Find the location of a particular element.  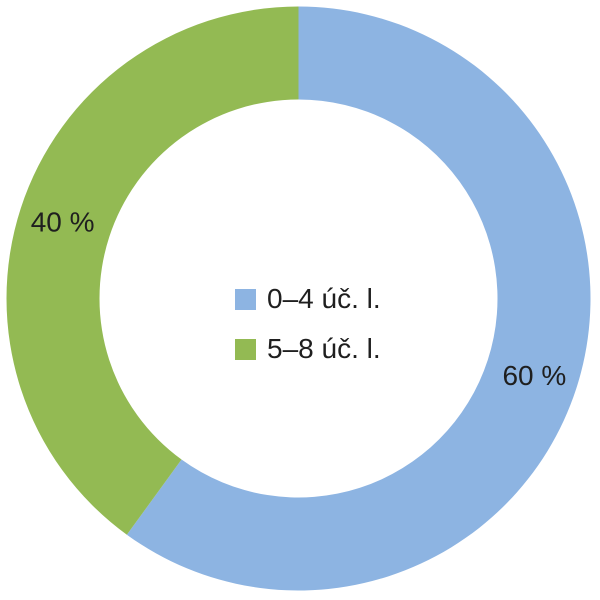

slice-percentage-label: 40 % is located at coordinates (63, 222).